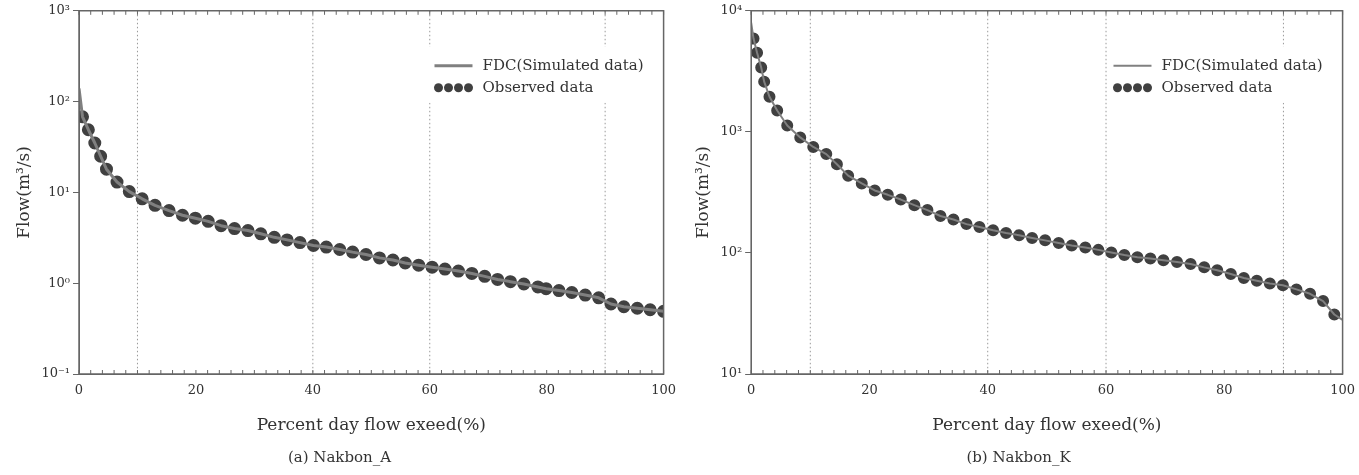  What do you see at coordinates (731, 10) in the screenshot?
I see `y-tick-label: 10⁴` at bounding box center [731, 10].